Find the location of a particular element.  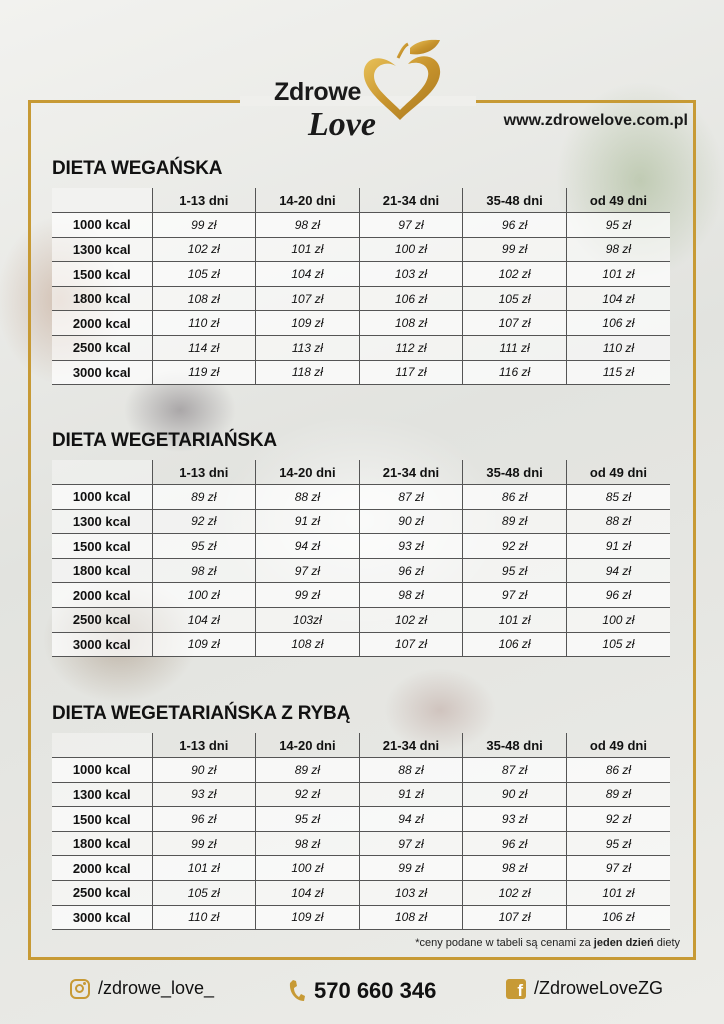

table-corner-cell is located at coordinates (102, 201).